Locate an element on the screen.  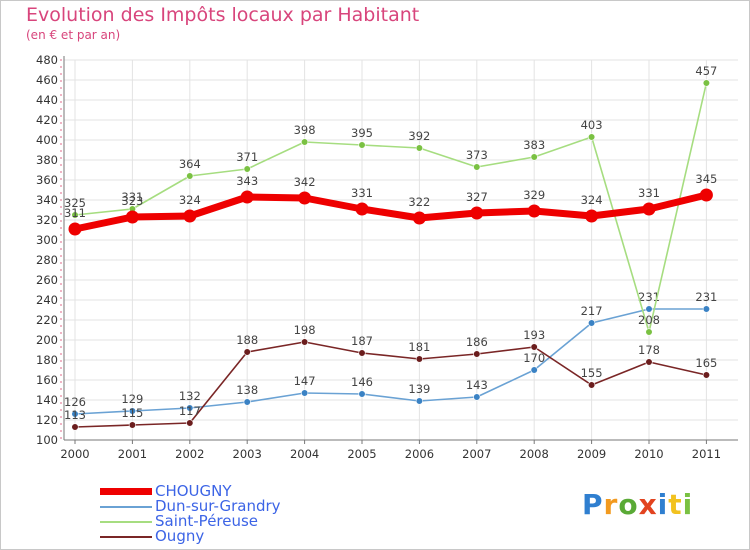
data-point-chougny-2008 is located at coordinates (534, 211).